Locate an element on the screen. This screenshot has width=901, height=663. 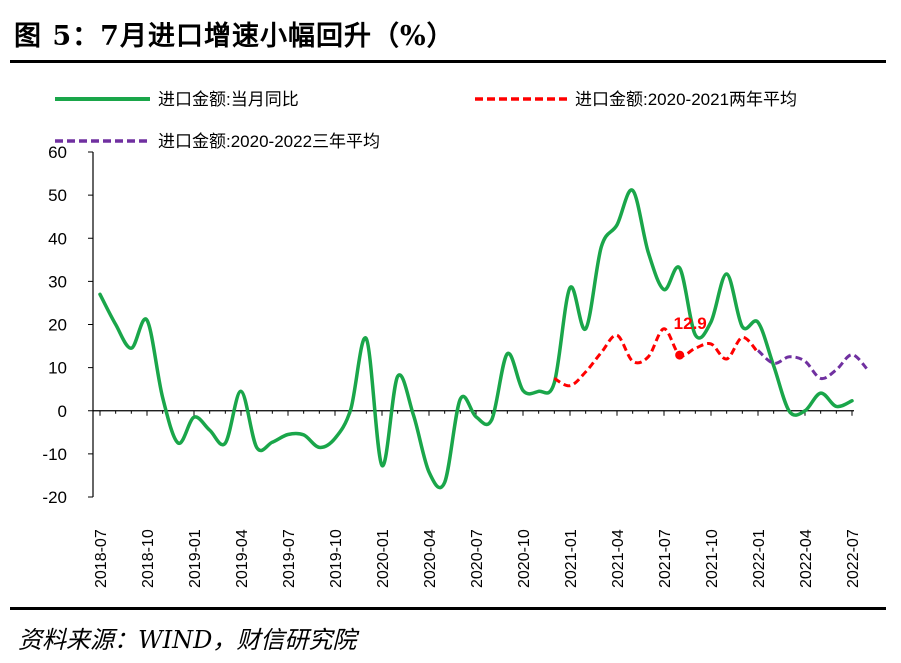
y-tick-label: 20 is located at coordinates (57, 325).